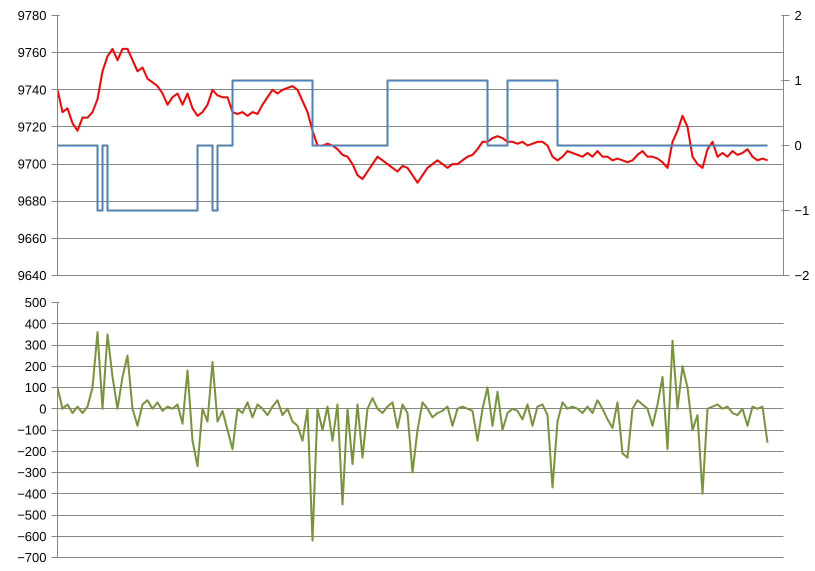  Describe the element at coordinates (32, 536) in the screenshot. I see `y-tick-label: −600` at that location.